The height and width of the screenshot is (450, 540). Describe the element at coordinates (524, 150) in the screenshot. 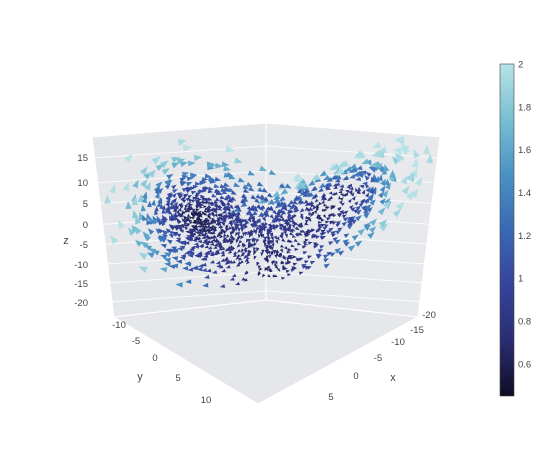

I see `colorbar-tick-label: 1.6` at that location.